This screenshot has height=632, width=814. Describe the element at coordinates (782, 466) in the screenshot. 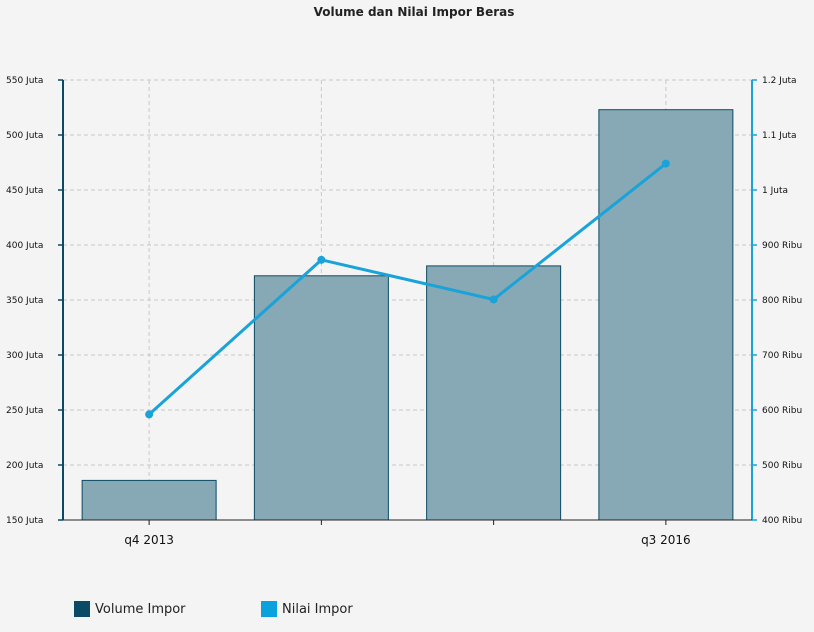

I see `right-axis-tick-label: 500 Ribu` at that location.